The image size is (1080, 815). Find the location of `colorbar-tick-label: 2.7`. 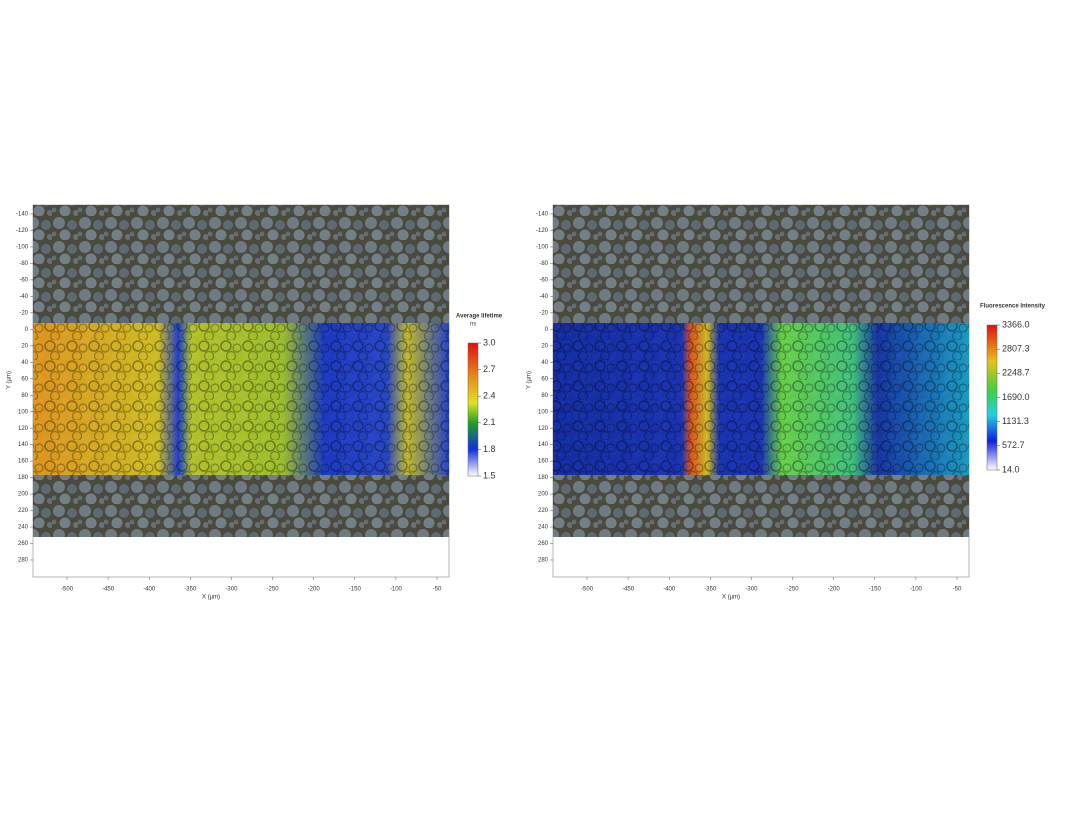

colorbar-tick-label: 2.7 is located at coordinates (489, 369).